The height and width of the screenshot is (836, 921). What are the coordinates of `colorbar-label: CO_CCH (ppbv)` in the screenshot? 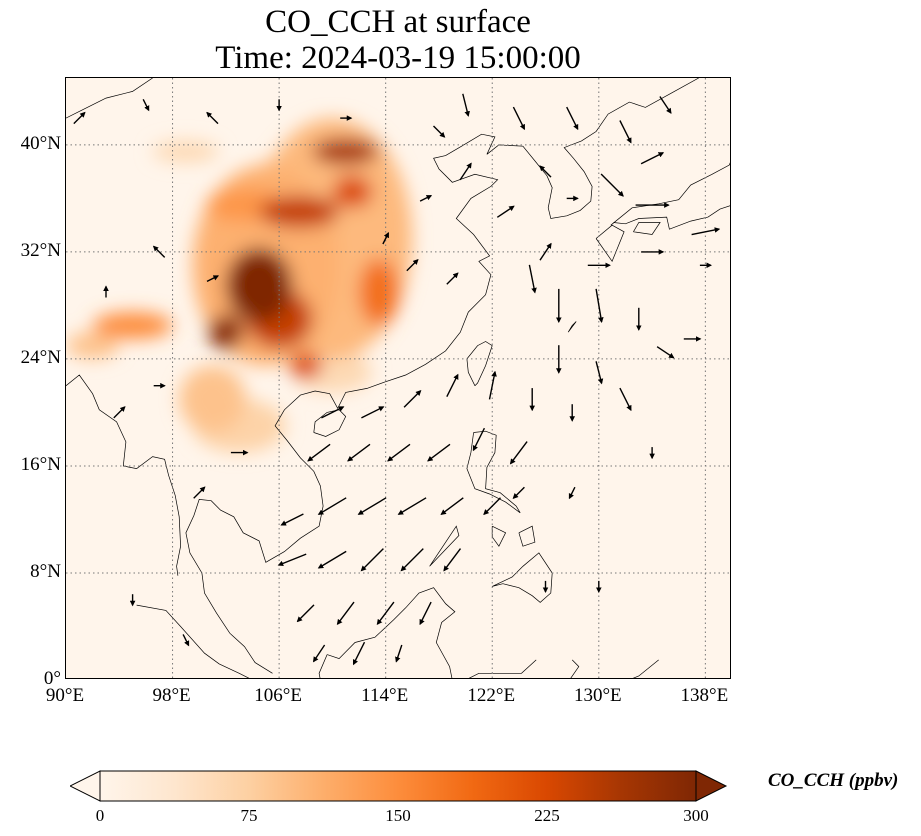 It's located at (833, 780).